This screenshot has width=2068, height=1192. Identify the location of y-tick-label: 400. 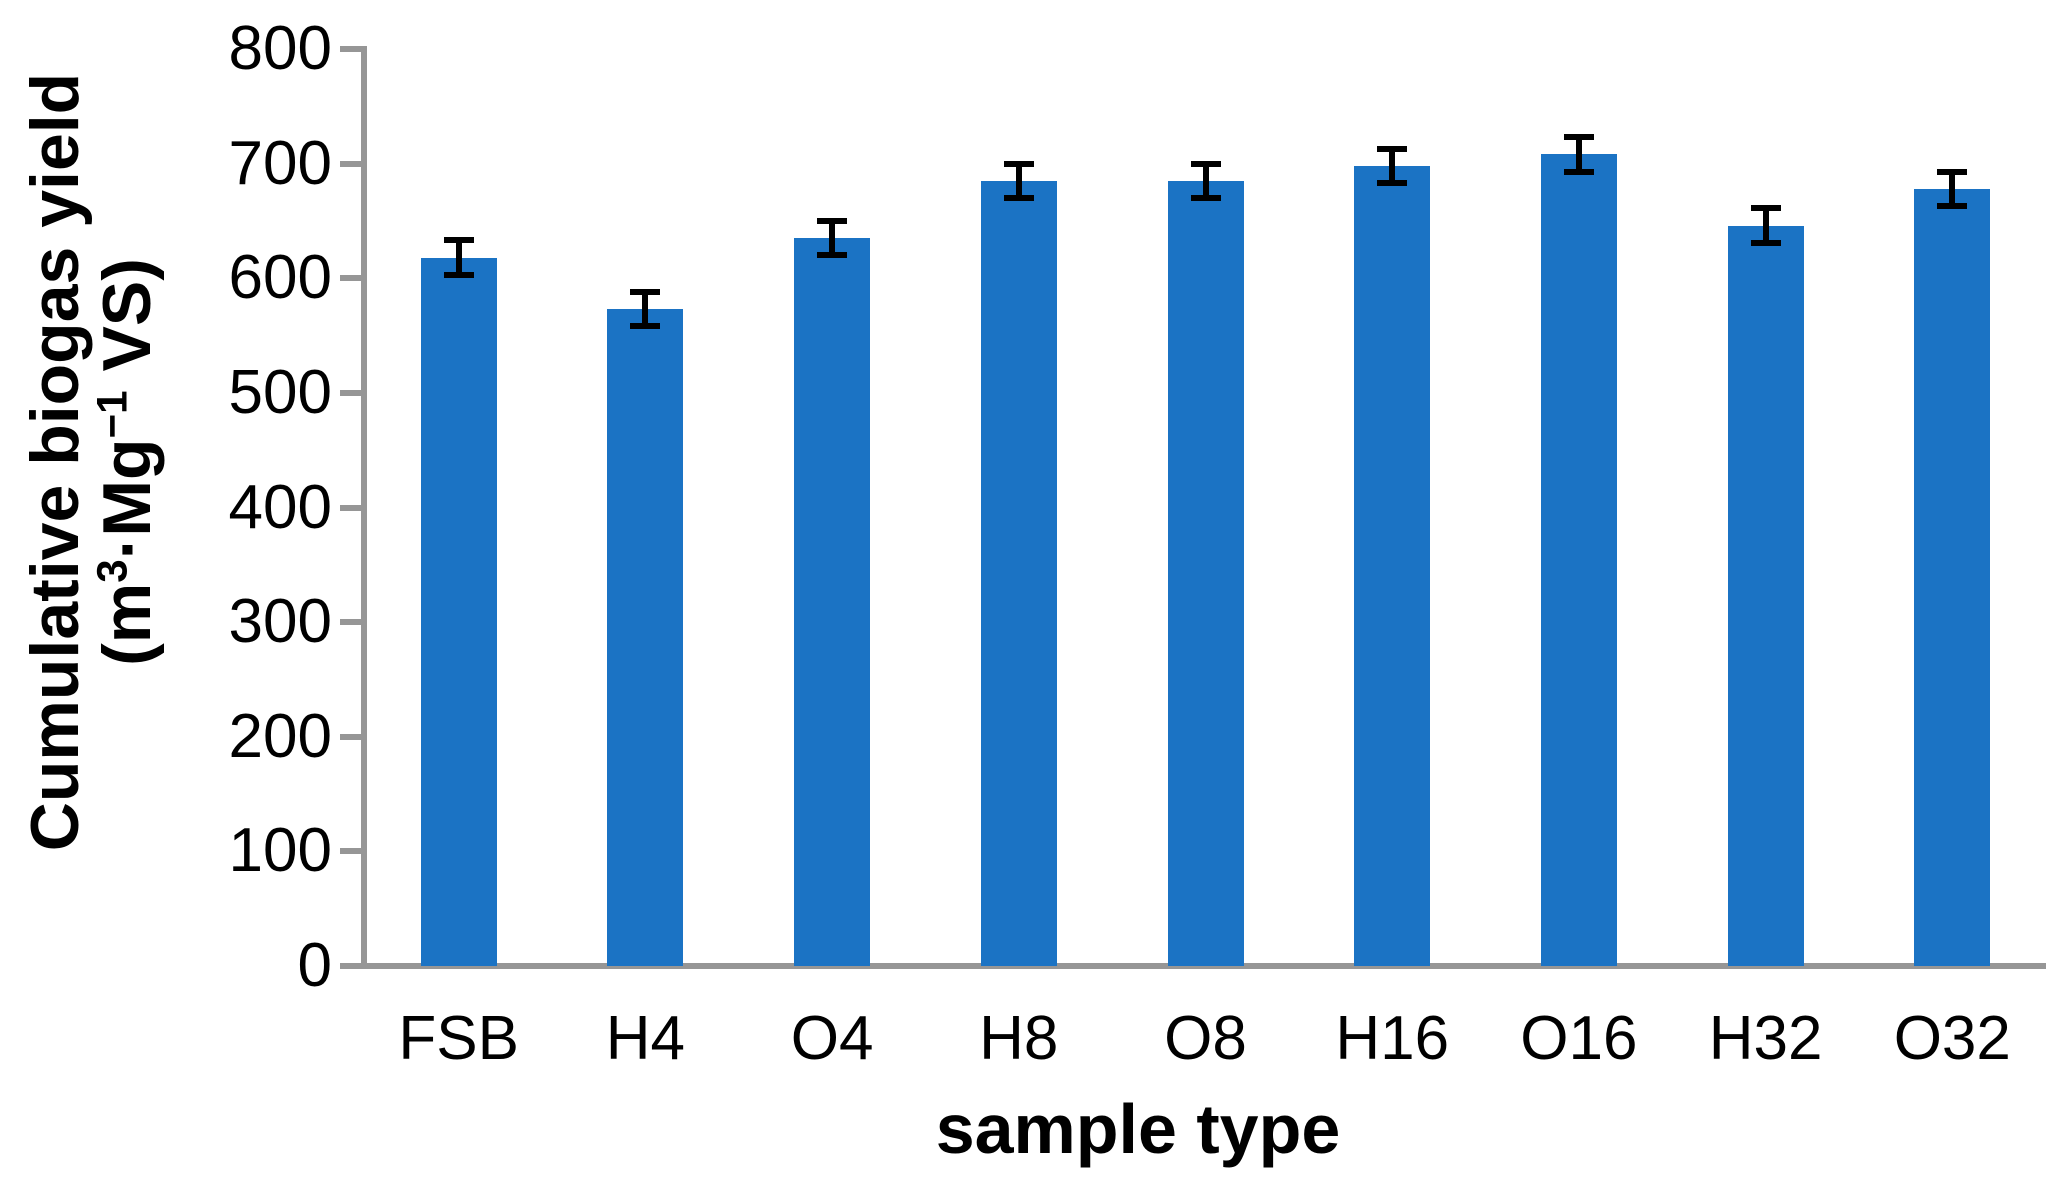
(280, 507).